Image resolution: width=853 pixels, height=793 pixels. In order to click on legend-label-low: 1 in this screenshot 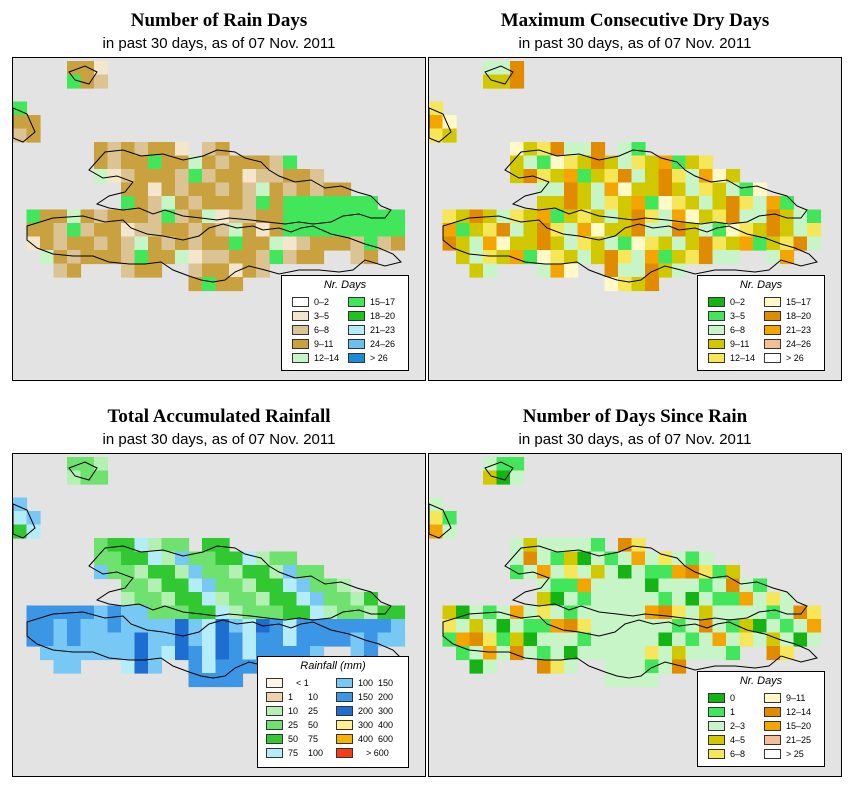, I will do `click(291, 697)`.